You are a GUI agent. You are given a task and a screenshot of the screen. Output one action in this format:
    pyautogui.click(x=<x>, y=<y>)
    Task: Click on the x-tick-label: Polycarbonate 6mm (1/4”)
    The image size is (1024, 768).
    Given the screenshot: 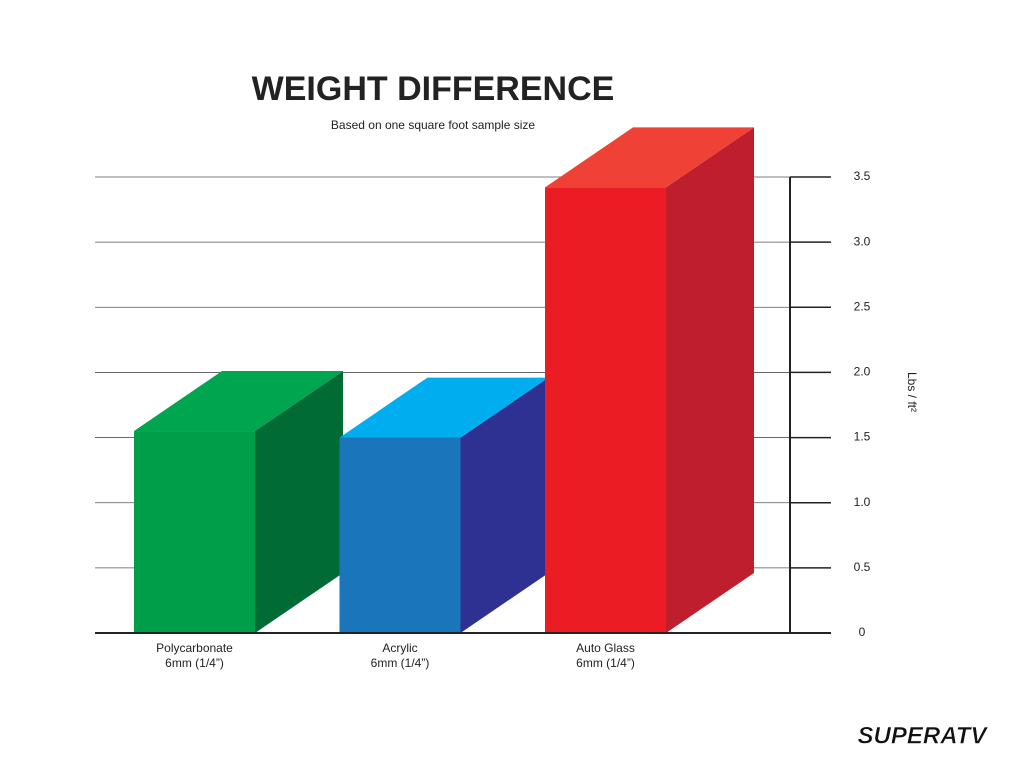 What is the action you would take?
    pyautogui.click(x=194, y=655)
    